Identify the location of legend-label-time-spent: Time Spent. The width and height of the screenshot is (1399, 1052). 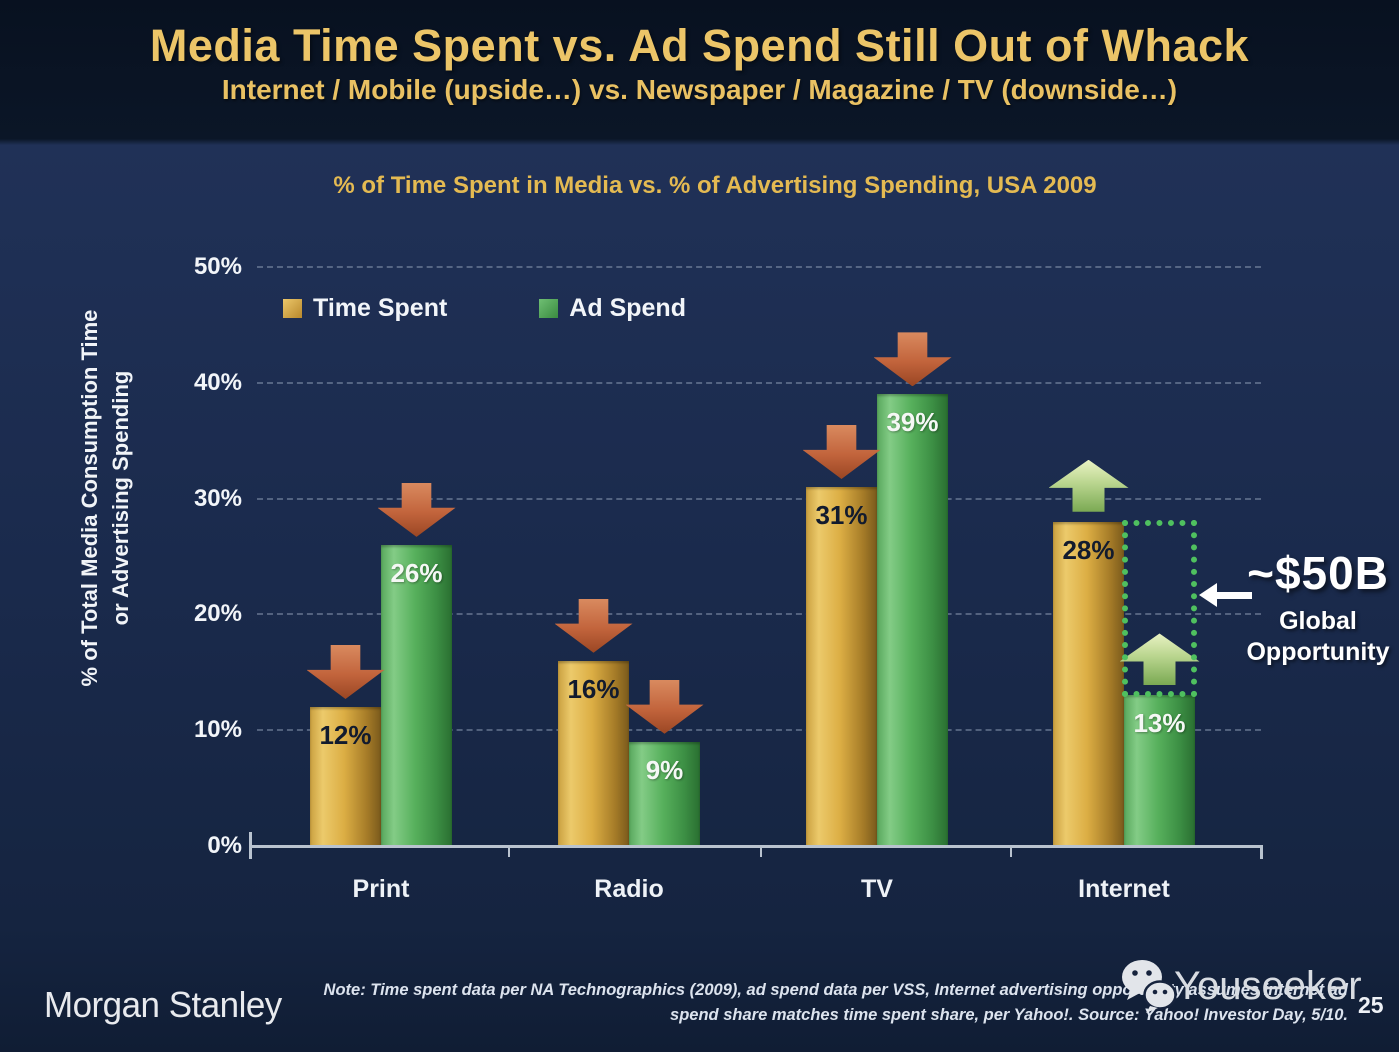
(380, 308).